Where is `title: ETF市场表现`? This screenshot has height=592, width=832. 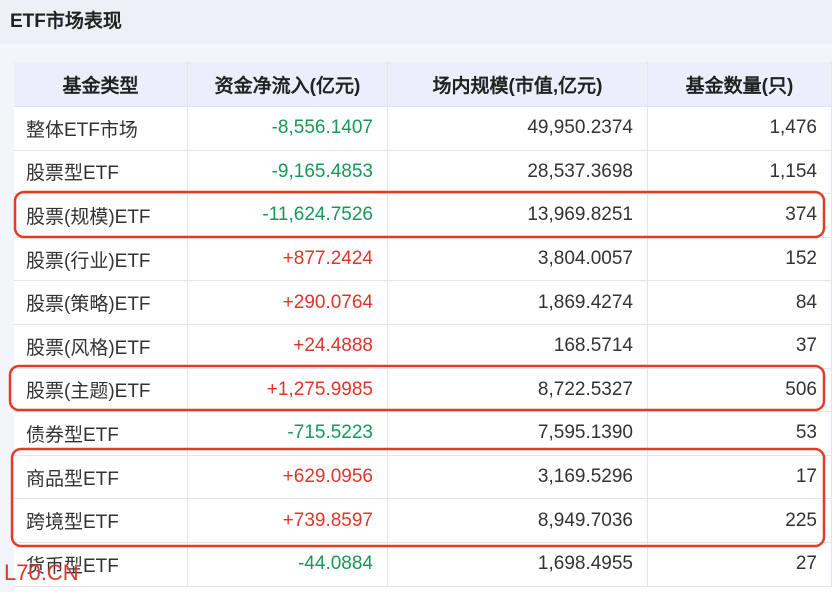
title: ETF市场表现 is located at coordinates (416, 22).